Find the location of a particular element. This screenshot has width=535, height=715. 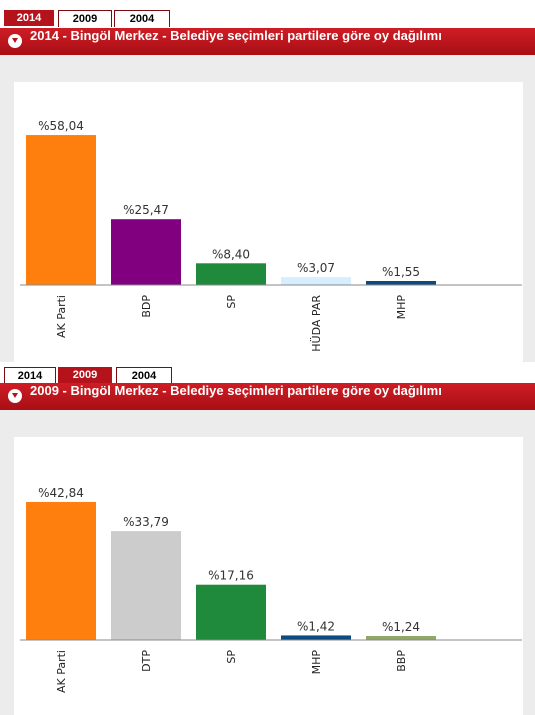

data-label: %17,16 is located at coordinates (231, 576).